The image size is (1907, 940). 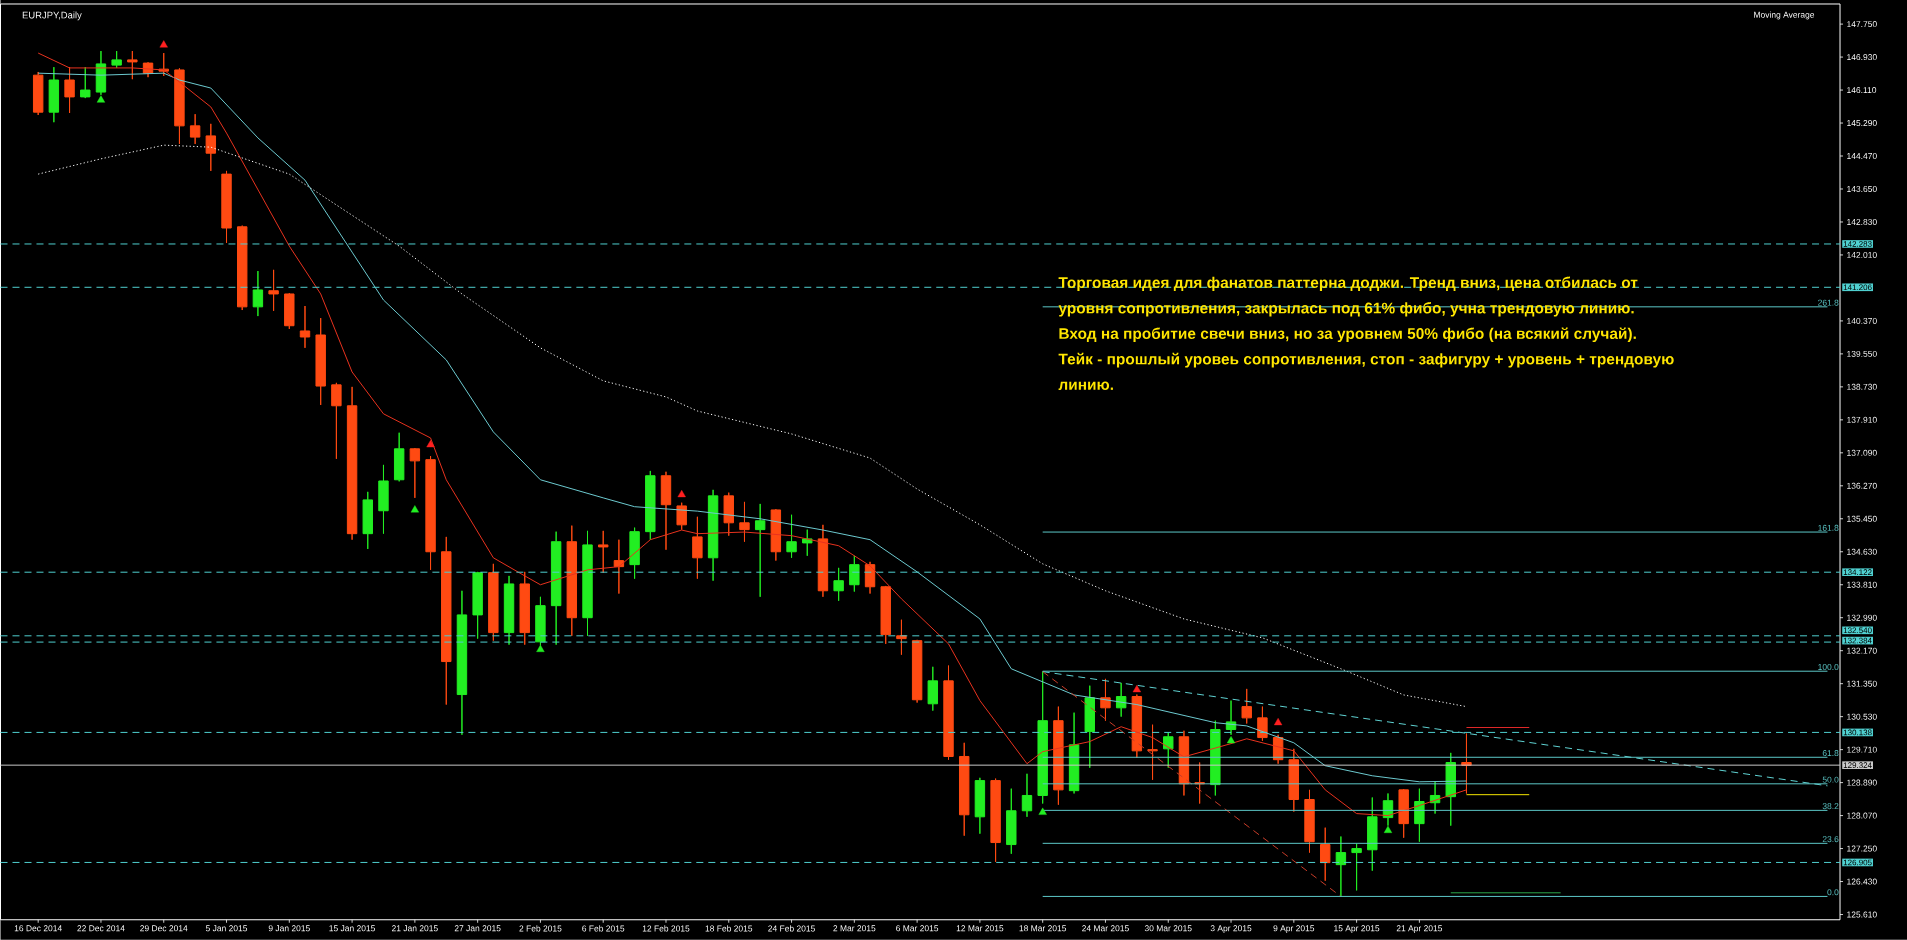 What do you see at coordinates (477, 928) in the screenshot?
I see `x-tick-label: 27 Jan 2015` at bounding box center [477, 928].